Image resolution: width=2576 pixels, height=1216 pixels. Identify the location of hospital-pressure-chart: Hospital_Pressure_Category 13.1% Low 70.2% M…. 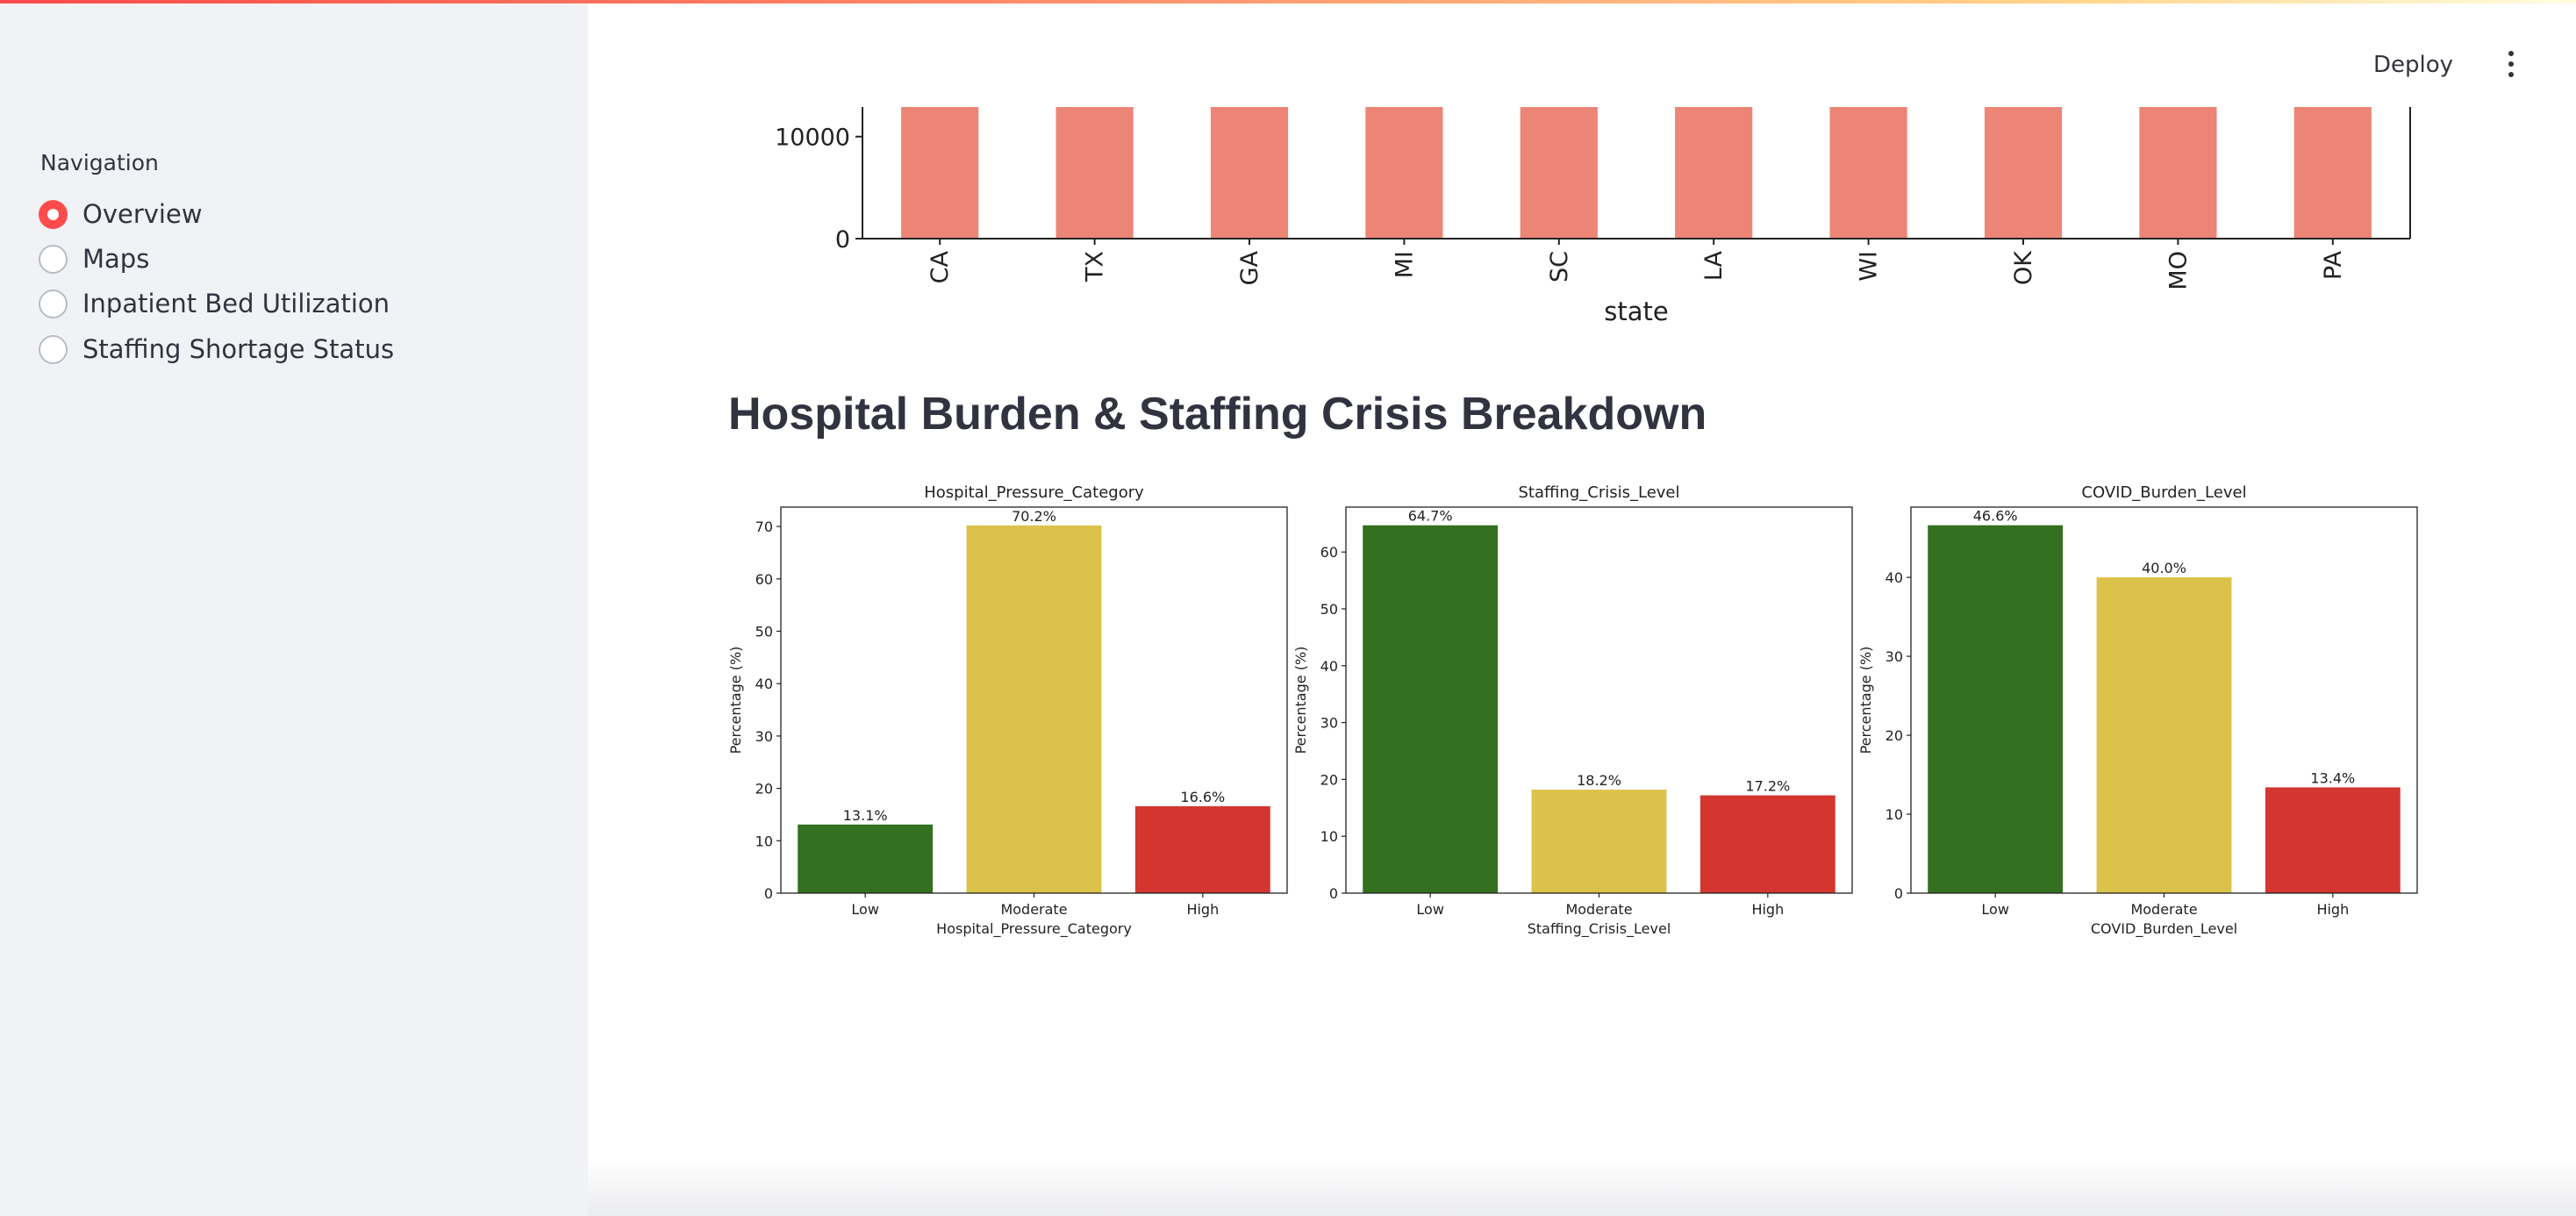
(1008, 710).